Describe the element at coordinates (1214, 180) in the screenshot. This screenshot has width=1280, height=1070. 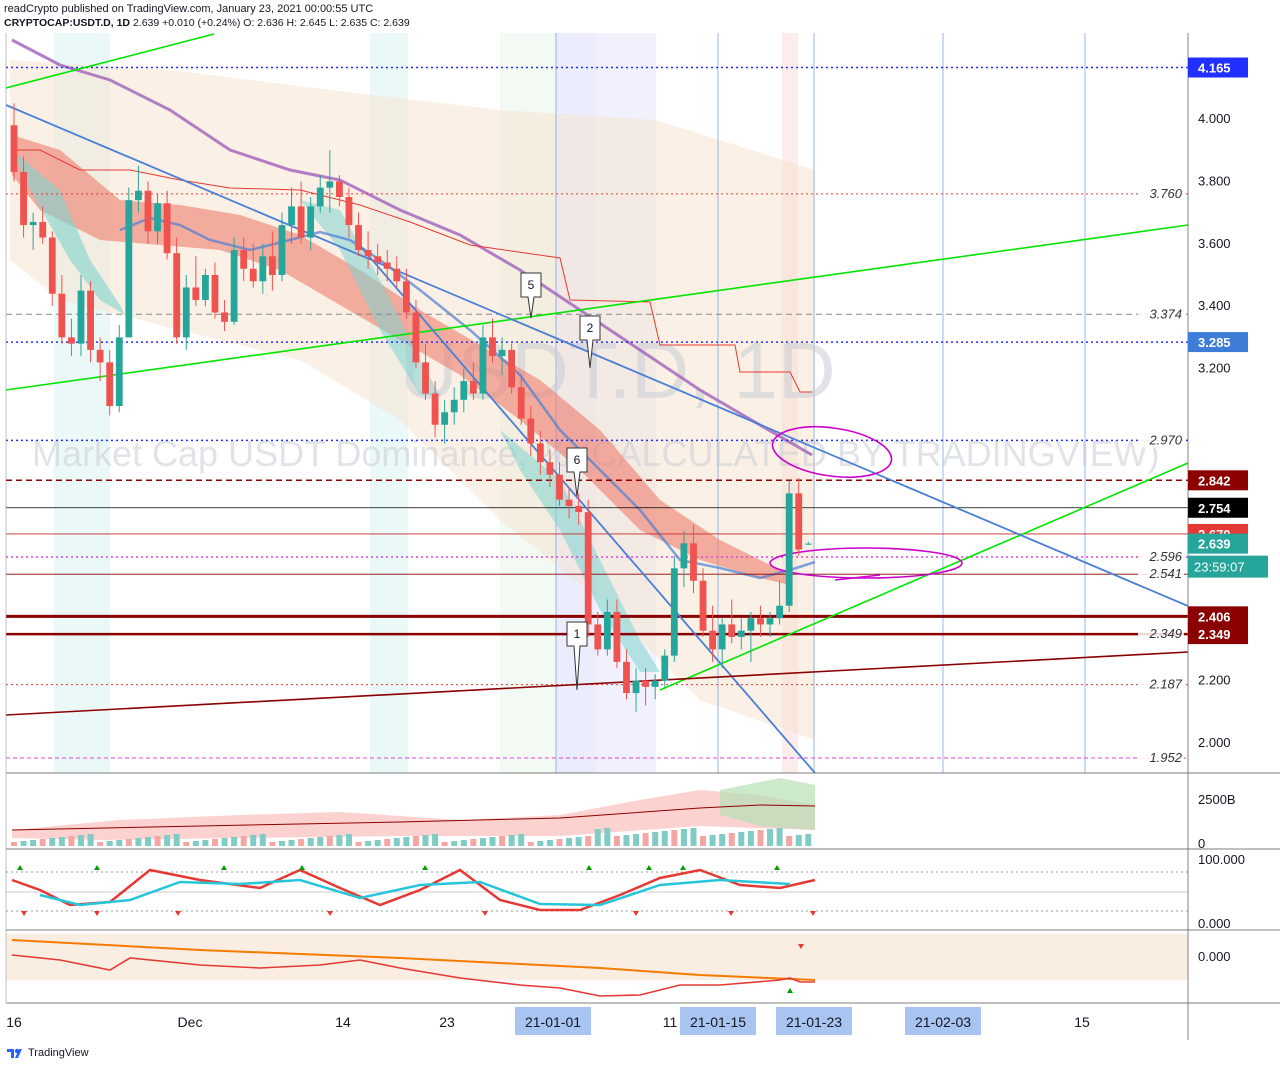
I see `price-tick-label: 3.800` at that location.